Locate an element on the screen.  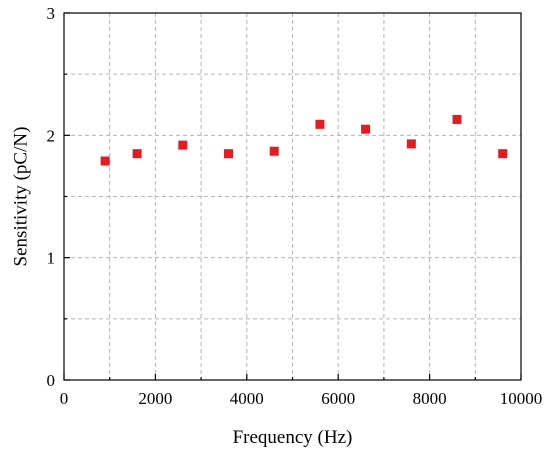
x-axis-label: Frequency (Hz) is located at coordinates (293, 437).